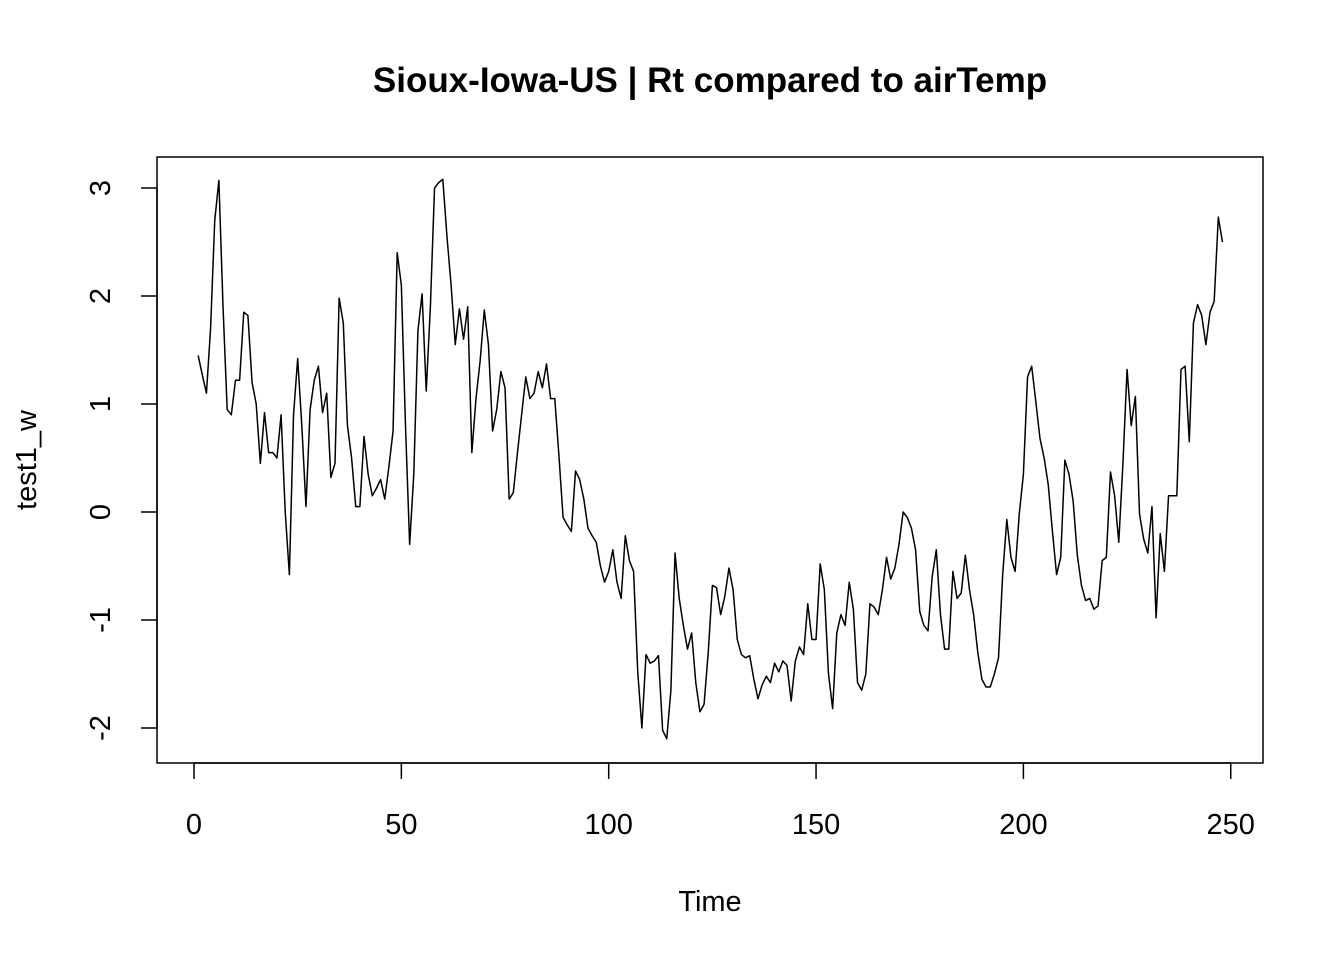  What do you see at coordinates (101, 728) in the screenshot?
I see `y-tick-label: -2` at bounding box center [101, 728].